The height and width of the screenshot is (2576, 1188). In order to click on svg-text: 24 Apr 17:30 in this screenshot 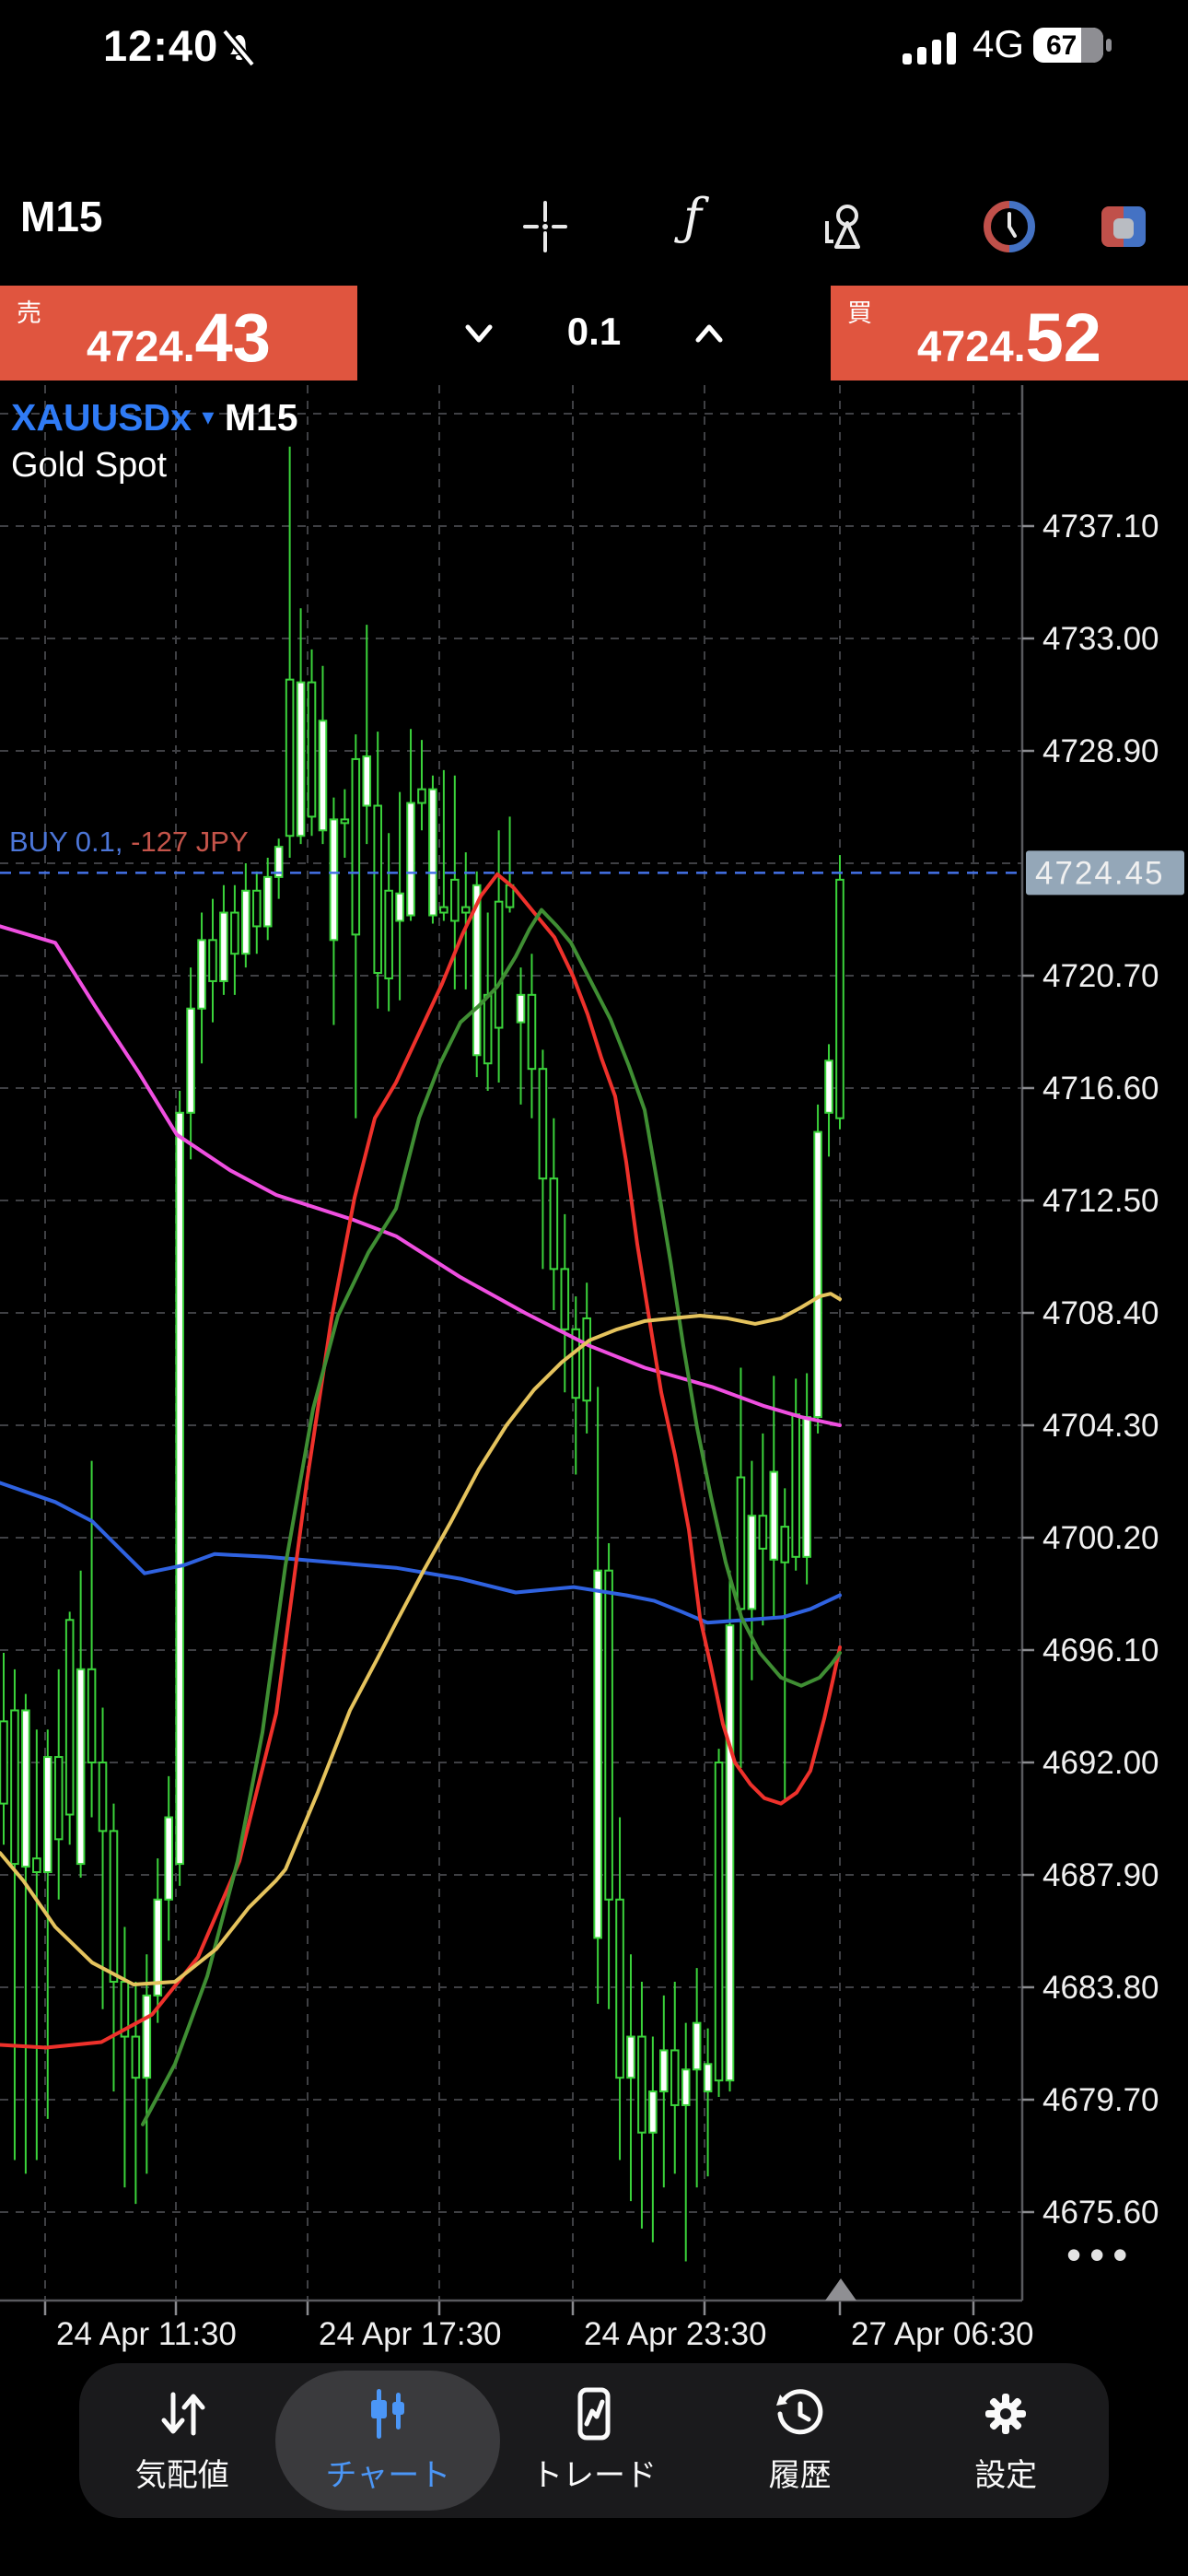, I will do `click(410, 2334)`.